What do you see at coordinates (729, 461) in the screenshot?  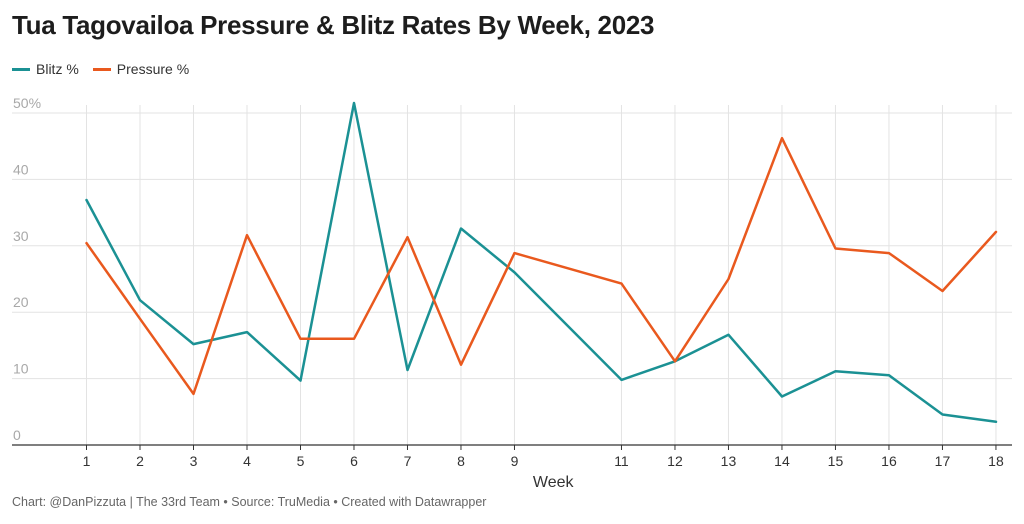 I see `x-tick-label: 13` at bounding box center [729, 461].